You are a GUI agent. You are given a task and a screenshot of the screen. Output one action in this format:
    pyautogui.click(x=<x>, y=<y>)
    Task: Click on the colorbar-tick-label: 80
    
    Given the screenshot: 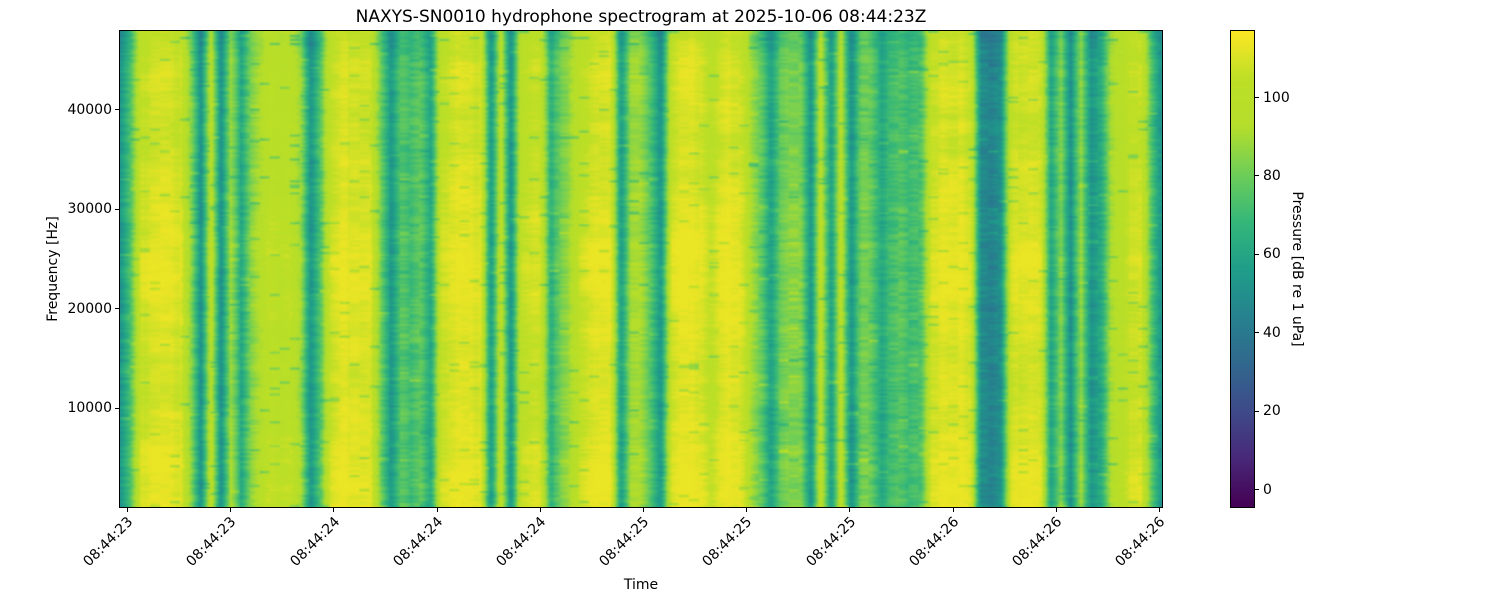 What is the action you would take?
    pyautogui.click(x=1272, y=175)
    